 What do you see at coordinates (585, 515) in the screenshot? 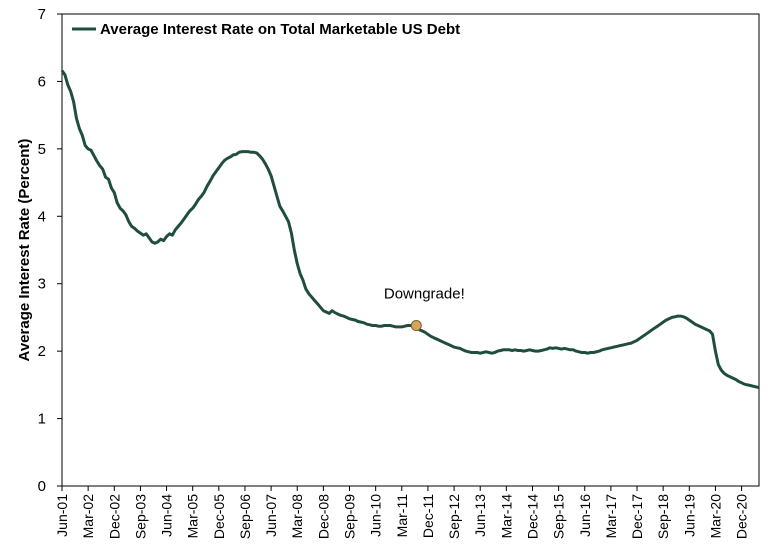
I see `x-tick-label: Jun-16` at bounding box center [585, 515].